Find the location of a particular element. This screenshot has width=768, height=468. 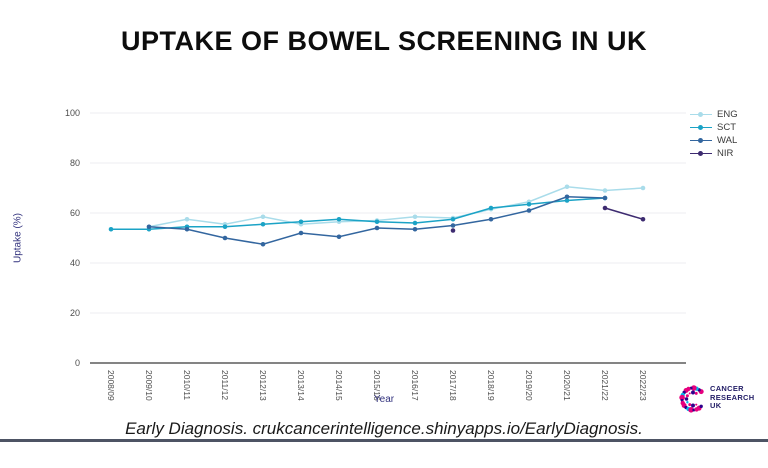

x-tick-label: 2022/23 is located at coordinates (643, 385).